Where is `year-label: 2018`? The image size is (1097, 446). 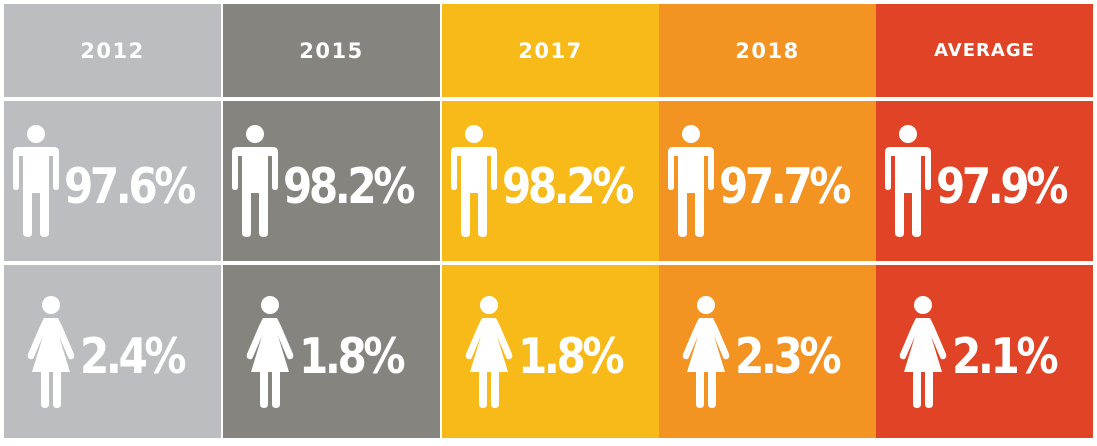
year-label: 2018 is located at coordinates (767, 50).